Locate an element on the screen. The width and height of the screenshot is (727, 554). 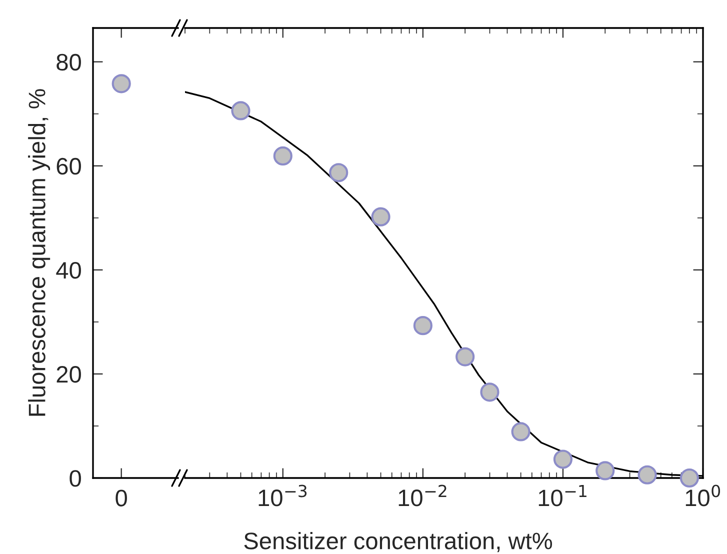
x-tick-label: 0 is located at coordinates (121, 498).